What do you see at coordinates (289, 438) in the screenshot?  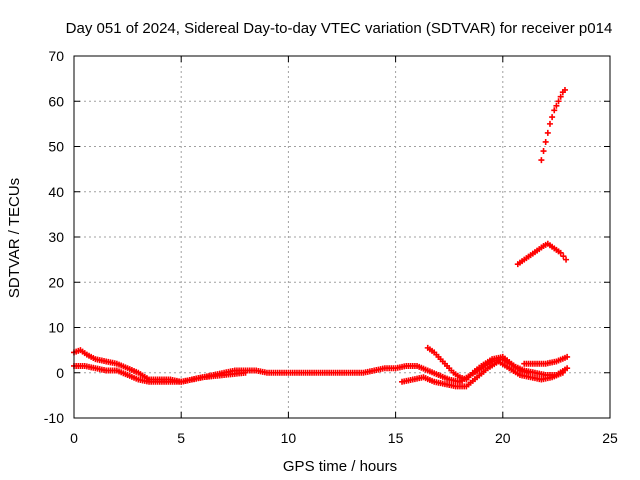 I see `x-tick-label: 10` at bounding box center [289, 438].